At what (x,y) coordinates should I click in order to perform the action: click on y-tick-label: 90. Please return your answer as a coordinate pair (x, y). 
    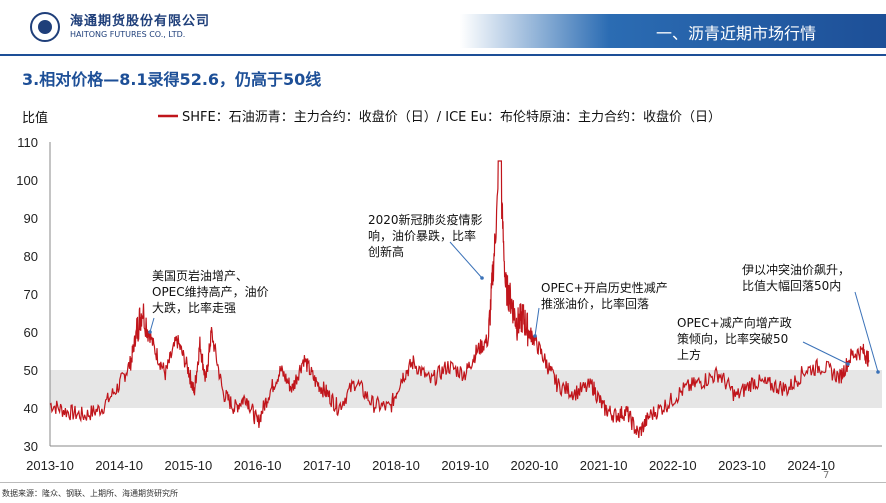
    Looking at the image, I should click on (31, 218).